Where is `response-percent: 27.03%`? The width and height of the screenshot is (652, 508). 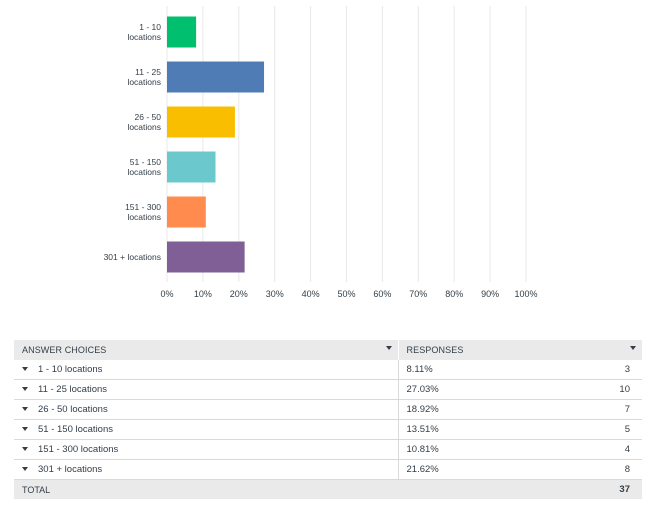 response-percent: 27.03% is located at coordinates (422, 389).